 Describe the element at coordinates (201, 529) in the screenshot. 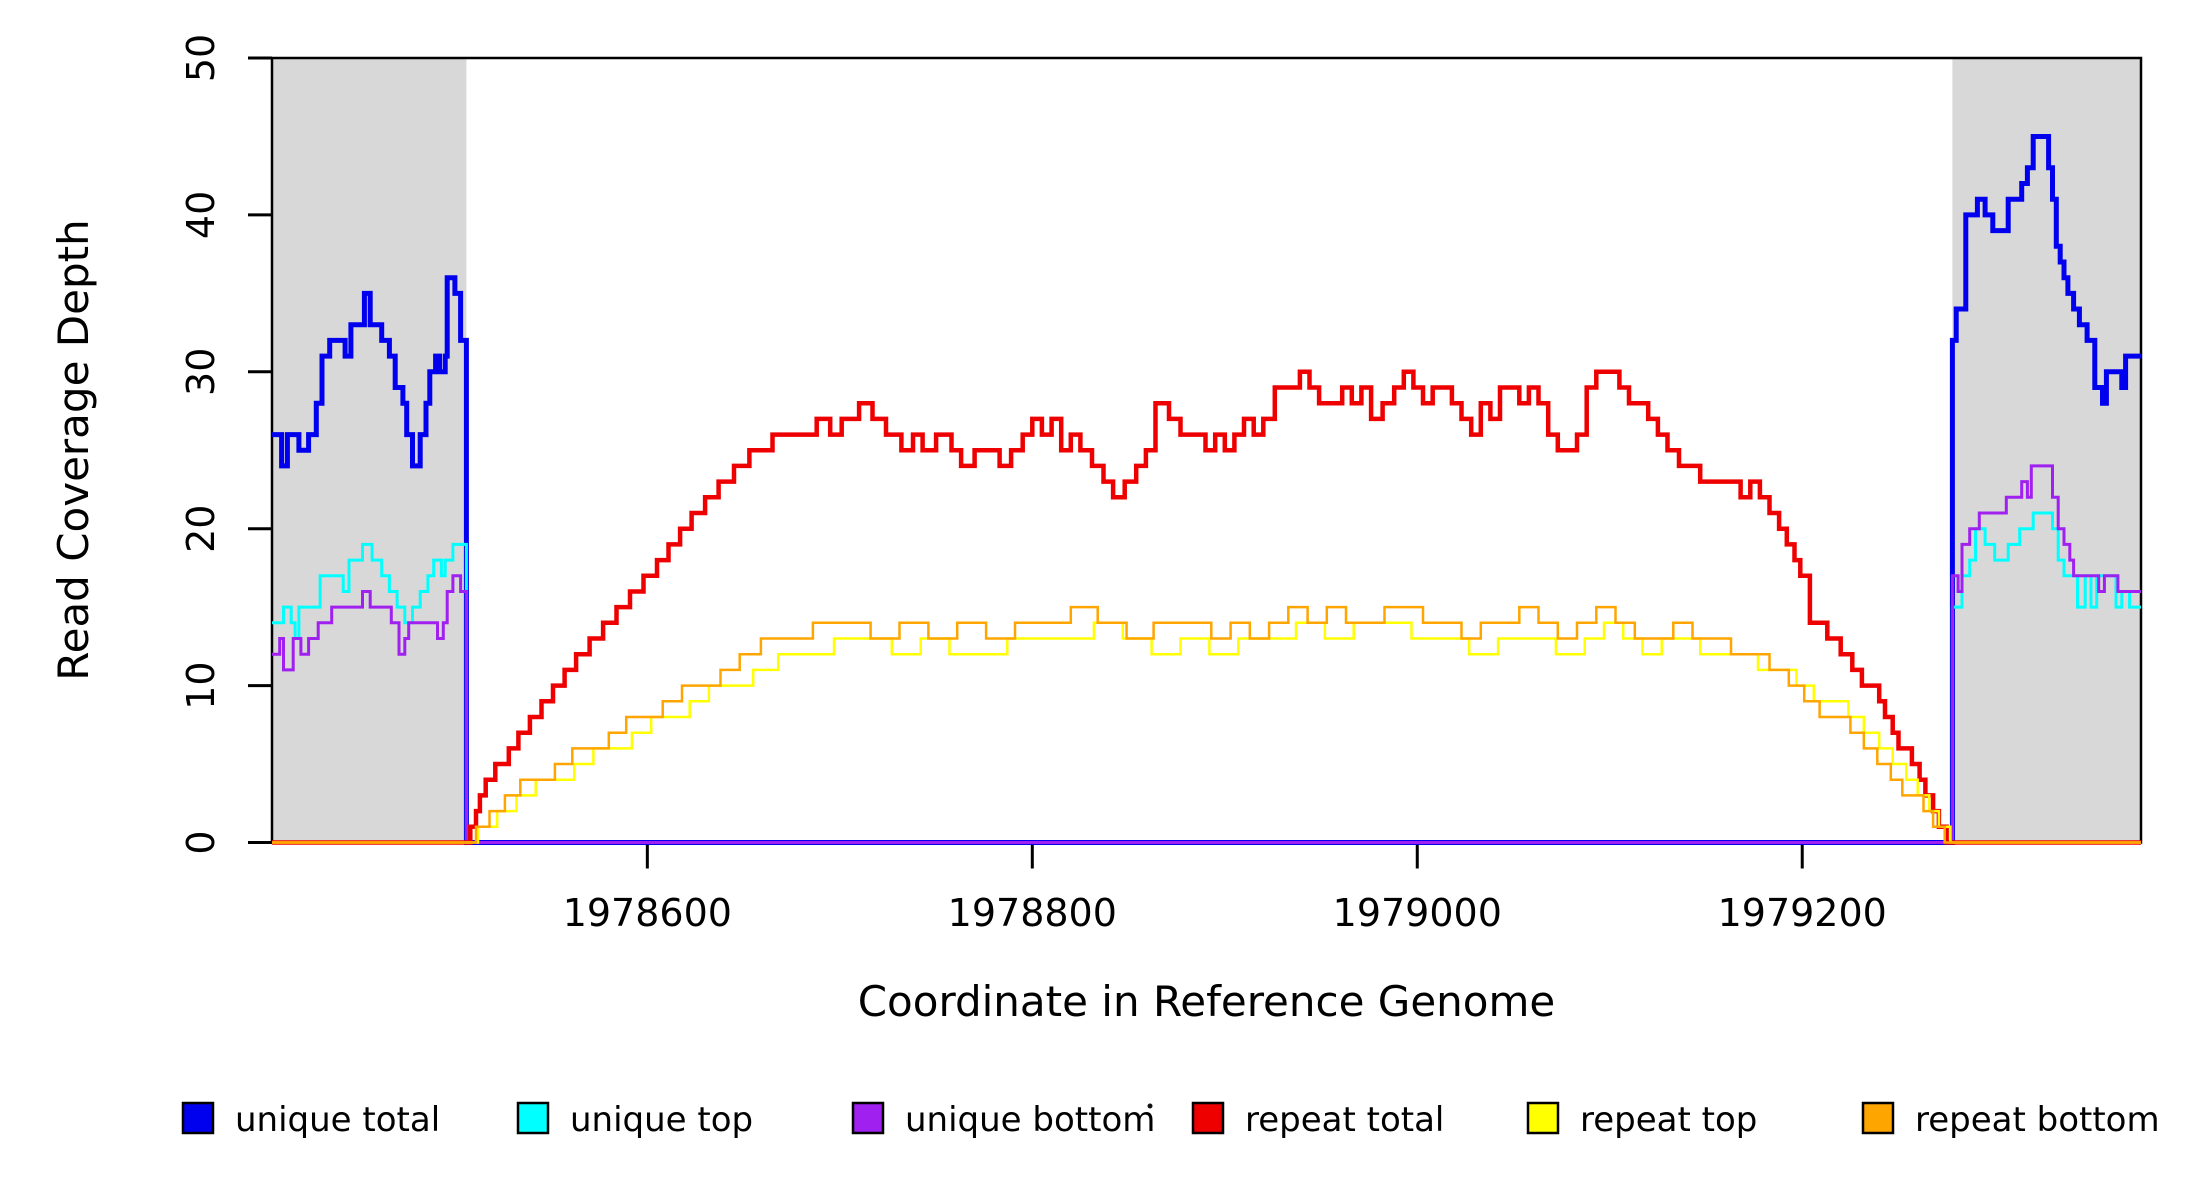

I see `y-tick-label: 20` at that location.